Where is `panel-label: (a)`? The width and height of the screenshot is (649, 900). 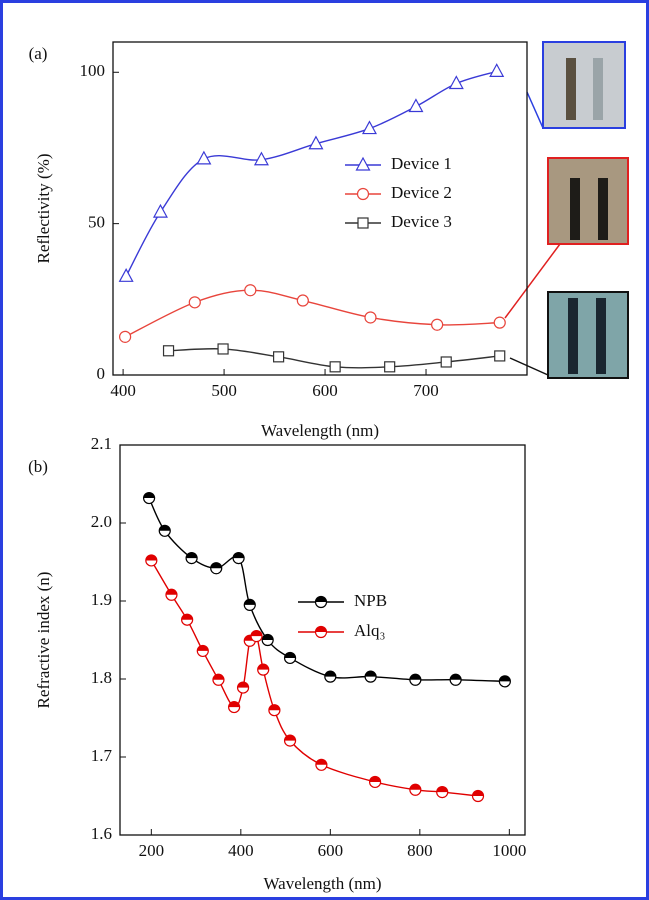
panel-label: (a) is located at coordinates (38, 53).